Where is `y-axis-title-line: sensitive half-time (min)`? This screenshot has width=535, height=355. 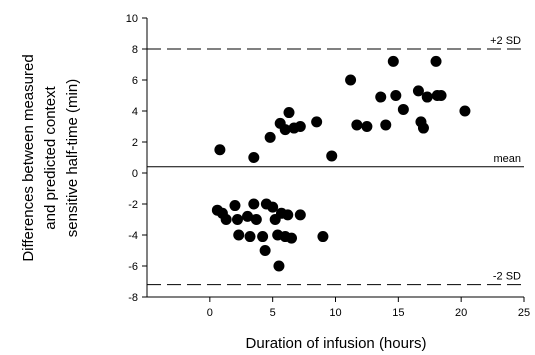
y-axis-title-line: sensitive half-time (min) is located at coordinates (72, 158).